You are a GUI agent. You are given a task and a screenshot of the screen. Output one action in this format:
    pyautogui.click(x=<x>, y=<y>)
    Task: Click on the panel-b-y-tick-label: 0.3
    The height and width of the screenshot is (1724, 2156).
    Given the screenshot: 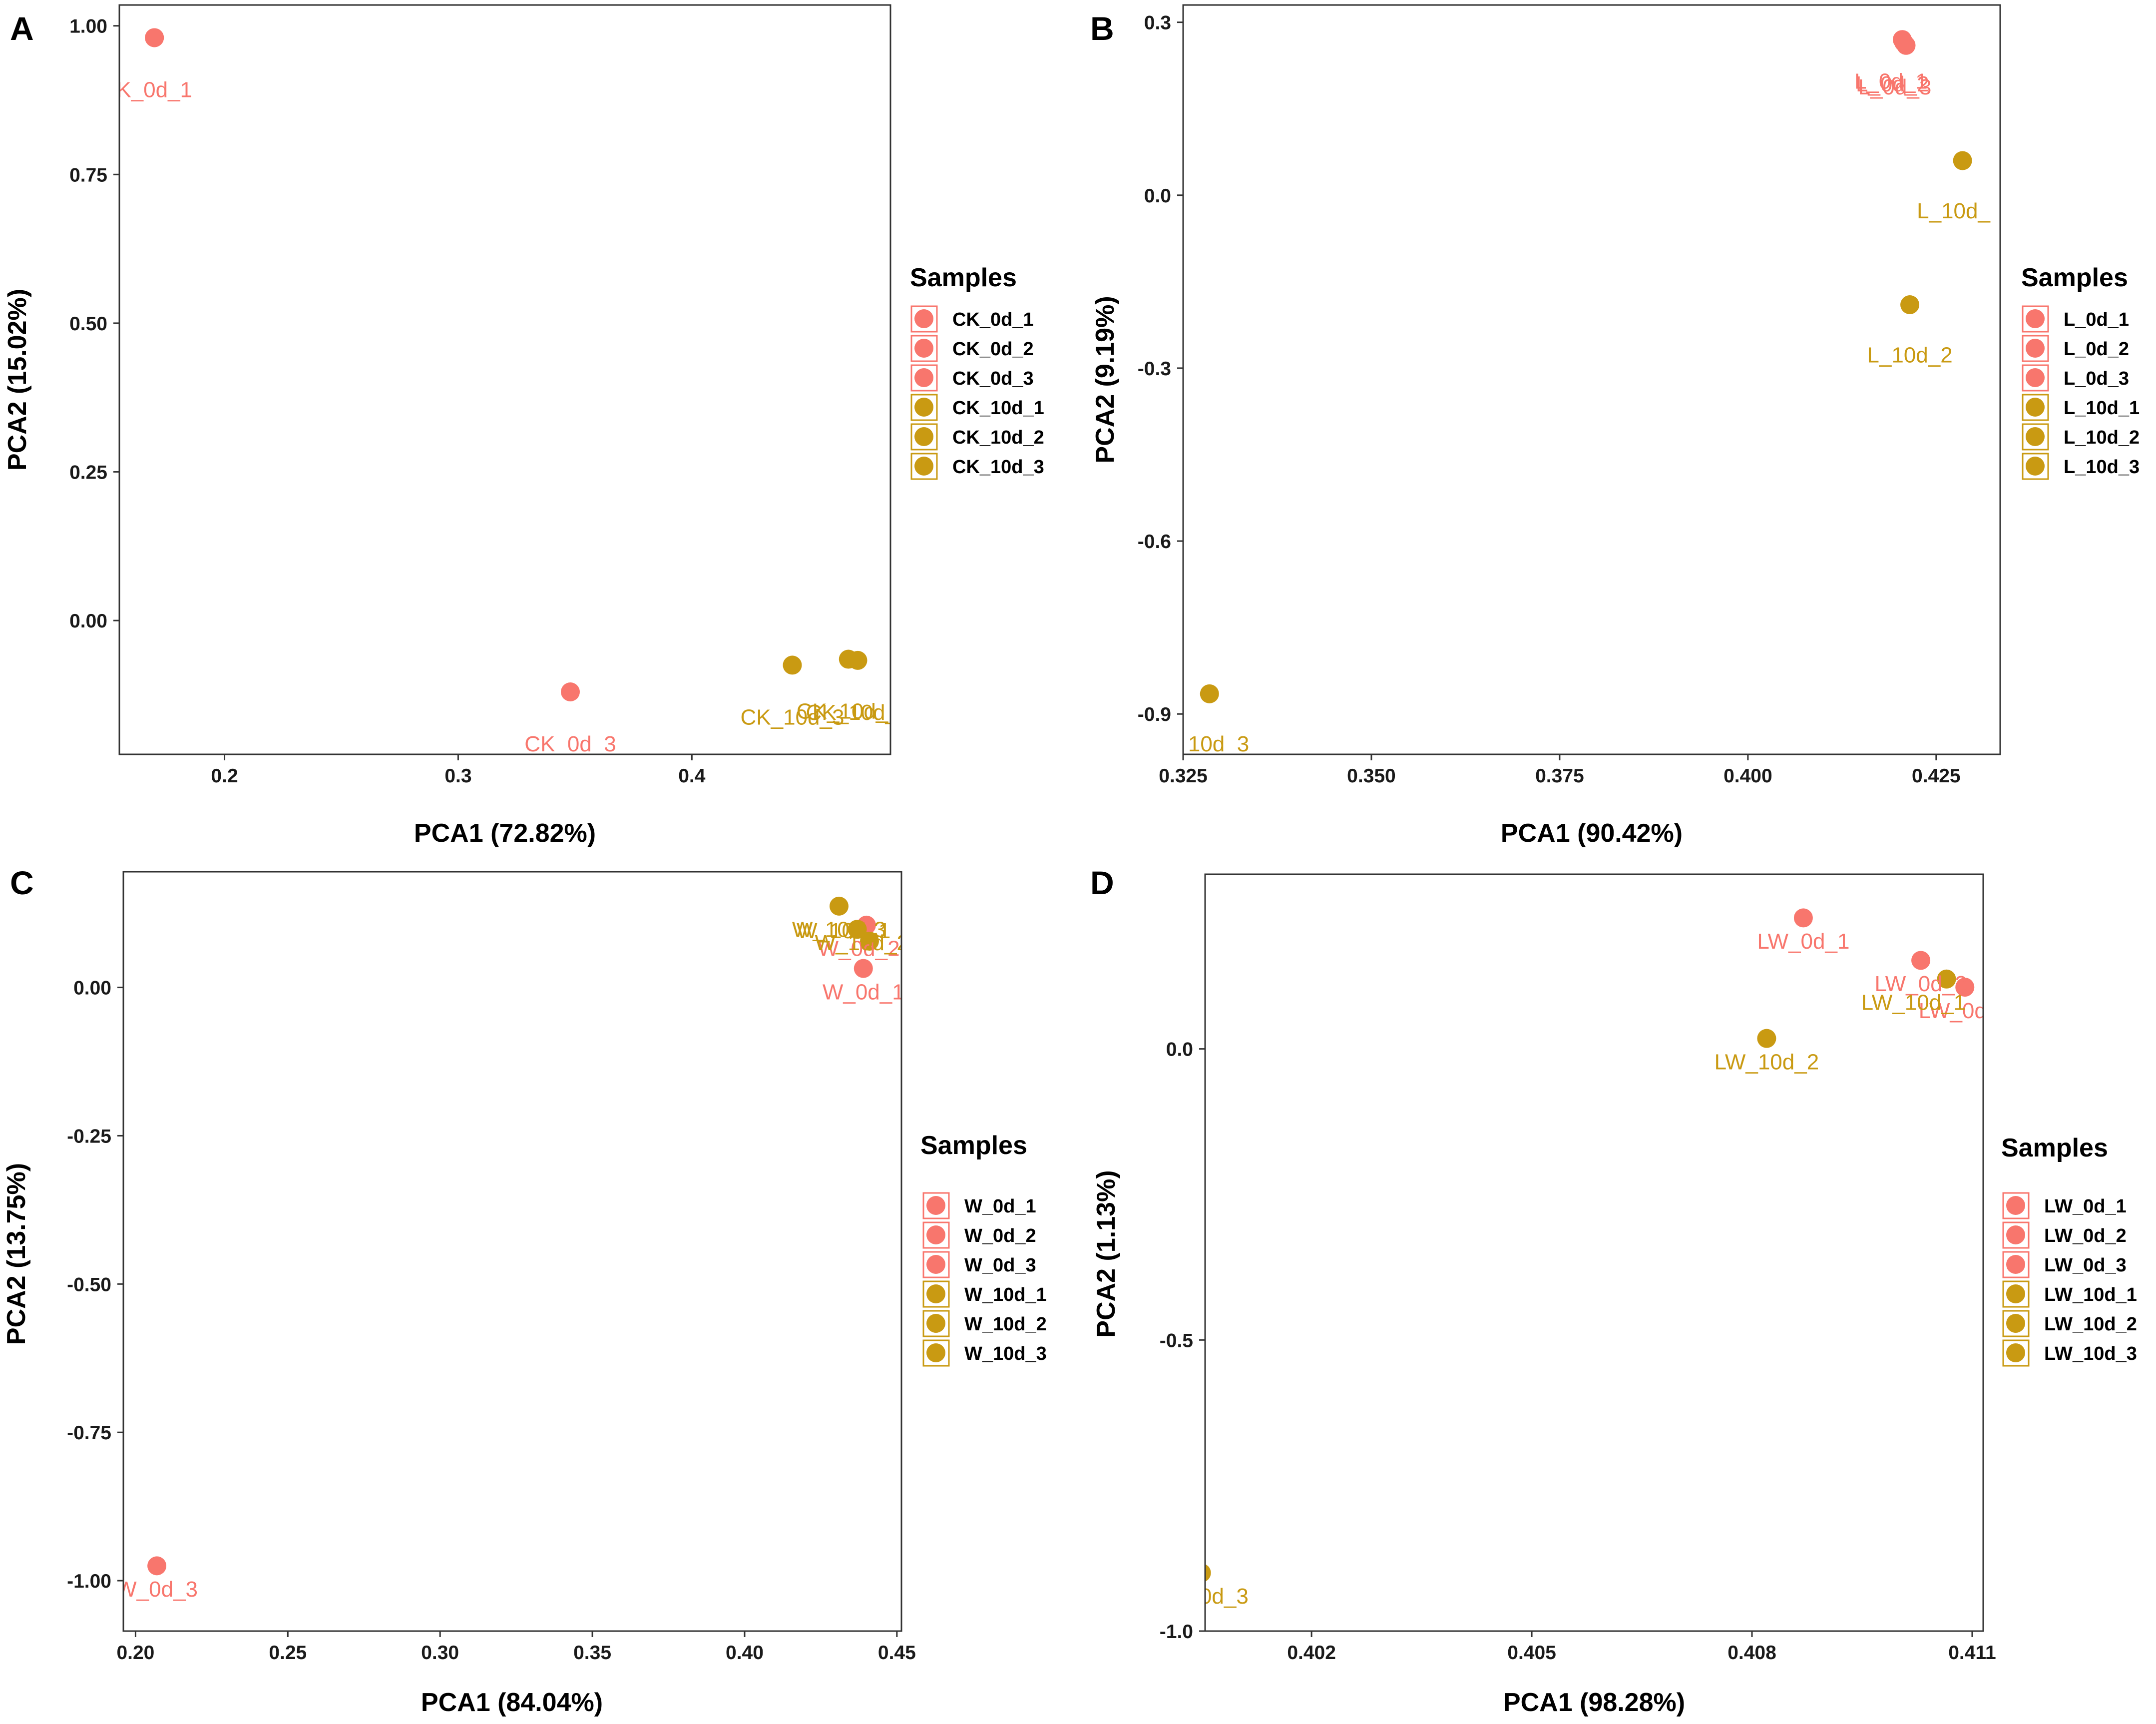 What is the action you would take?
    pyautogui.click(x=1157, y=23)
    